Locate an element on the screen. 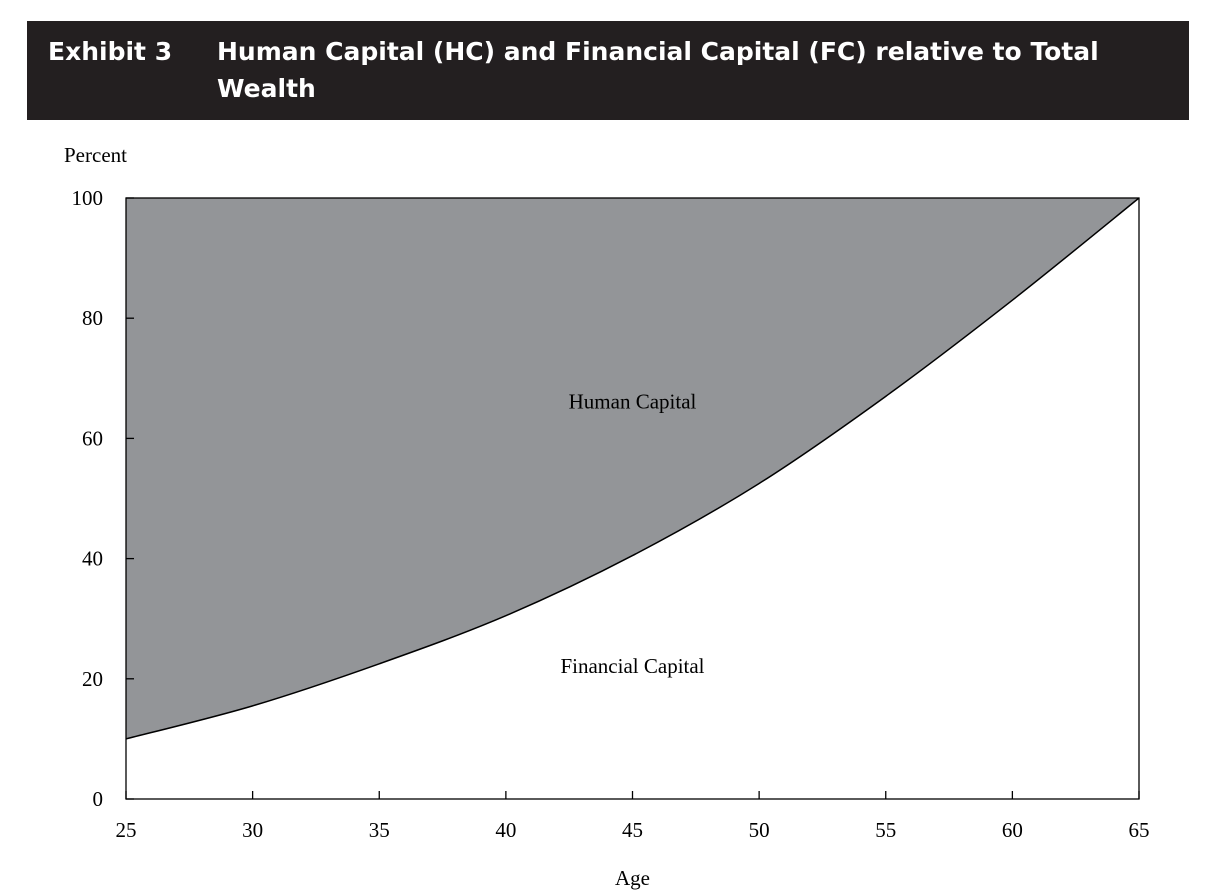 The height and width of the screenshot is (891, 1210). human-capital-label: Human Capital is located at coordinates (633, 401).